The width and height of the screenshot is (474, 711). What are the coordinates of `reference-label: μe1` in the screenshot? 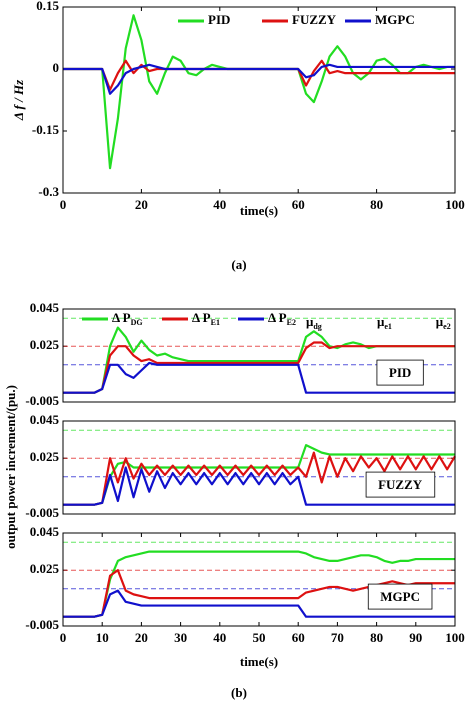 It's located at (384, 322).